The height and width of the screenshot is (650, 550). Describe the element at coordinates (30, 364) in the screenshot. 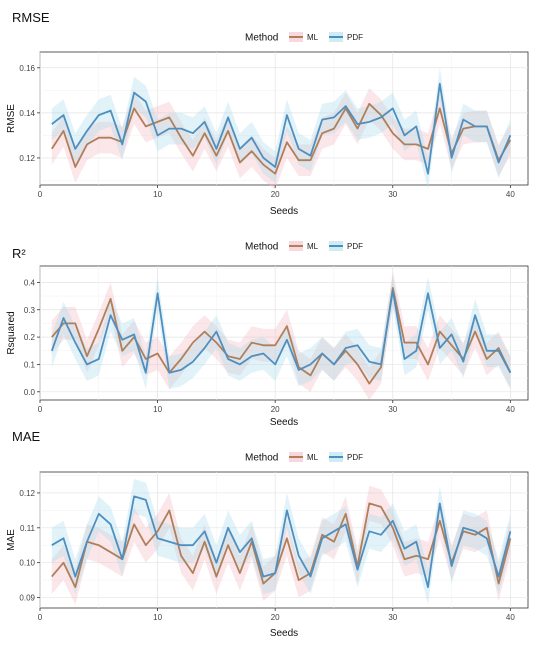

I see `y-tick-label: 0.1` at that location.